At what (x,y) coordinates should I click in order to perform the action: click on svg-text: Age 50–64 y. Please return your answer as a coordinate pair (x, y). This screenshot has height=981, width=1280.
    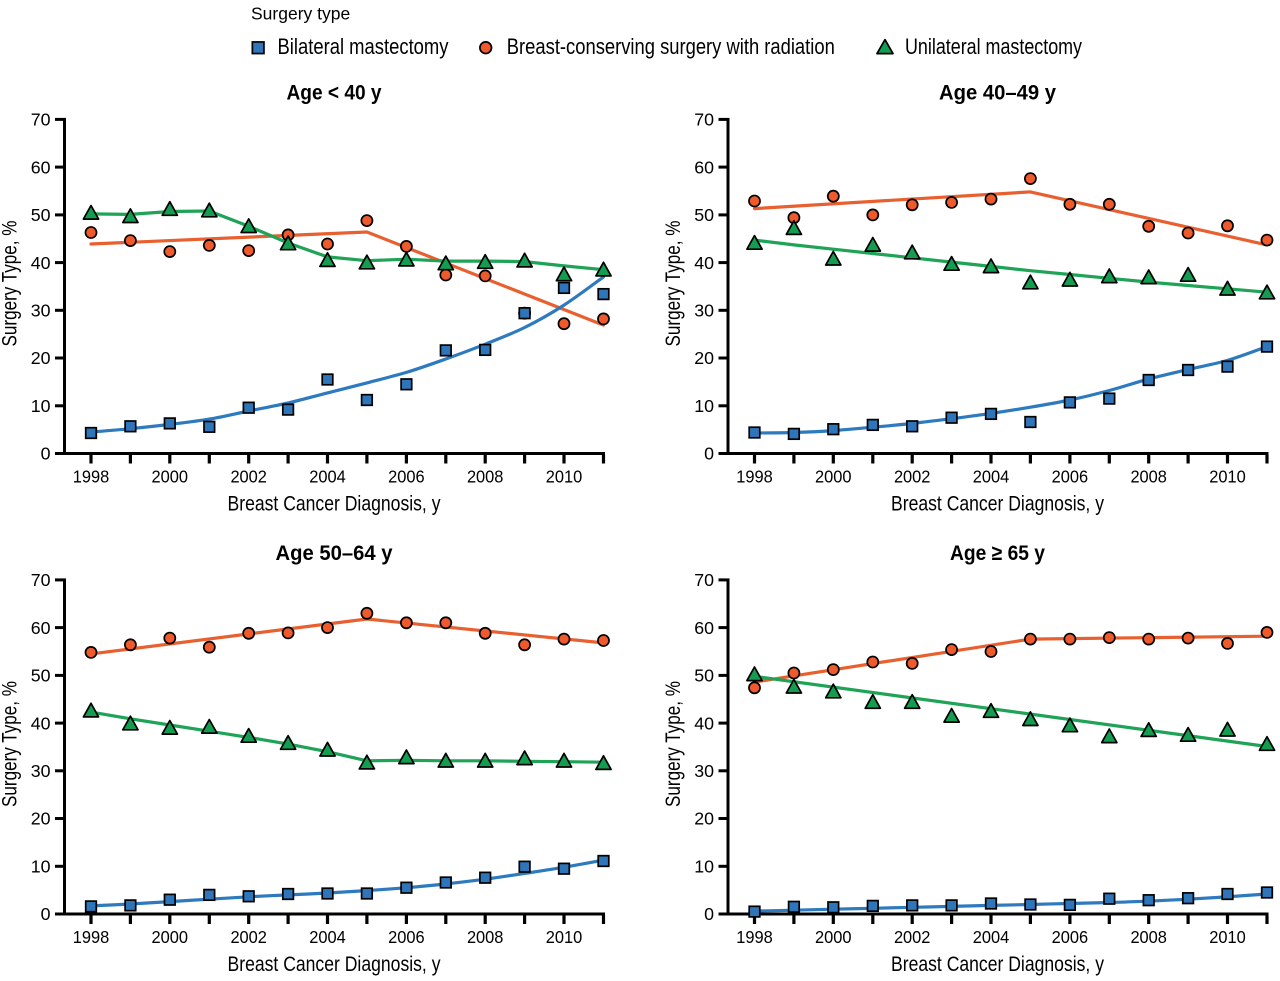
    Looking at the image, I should click on (334, 553).